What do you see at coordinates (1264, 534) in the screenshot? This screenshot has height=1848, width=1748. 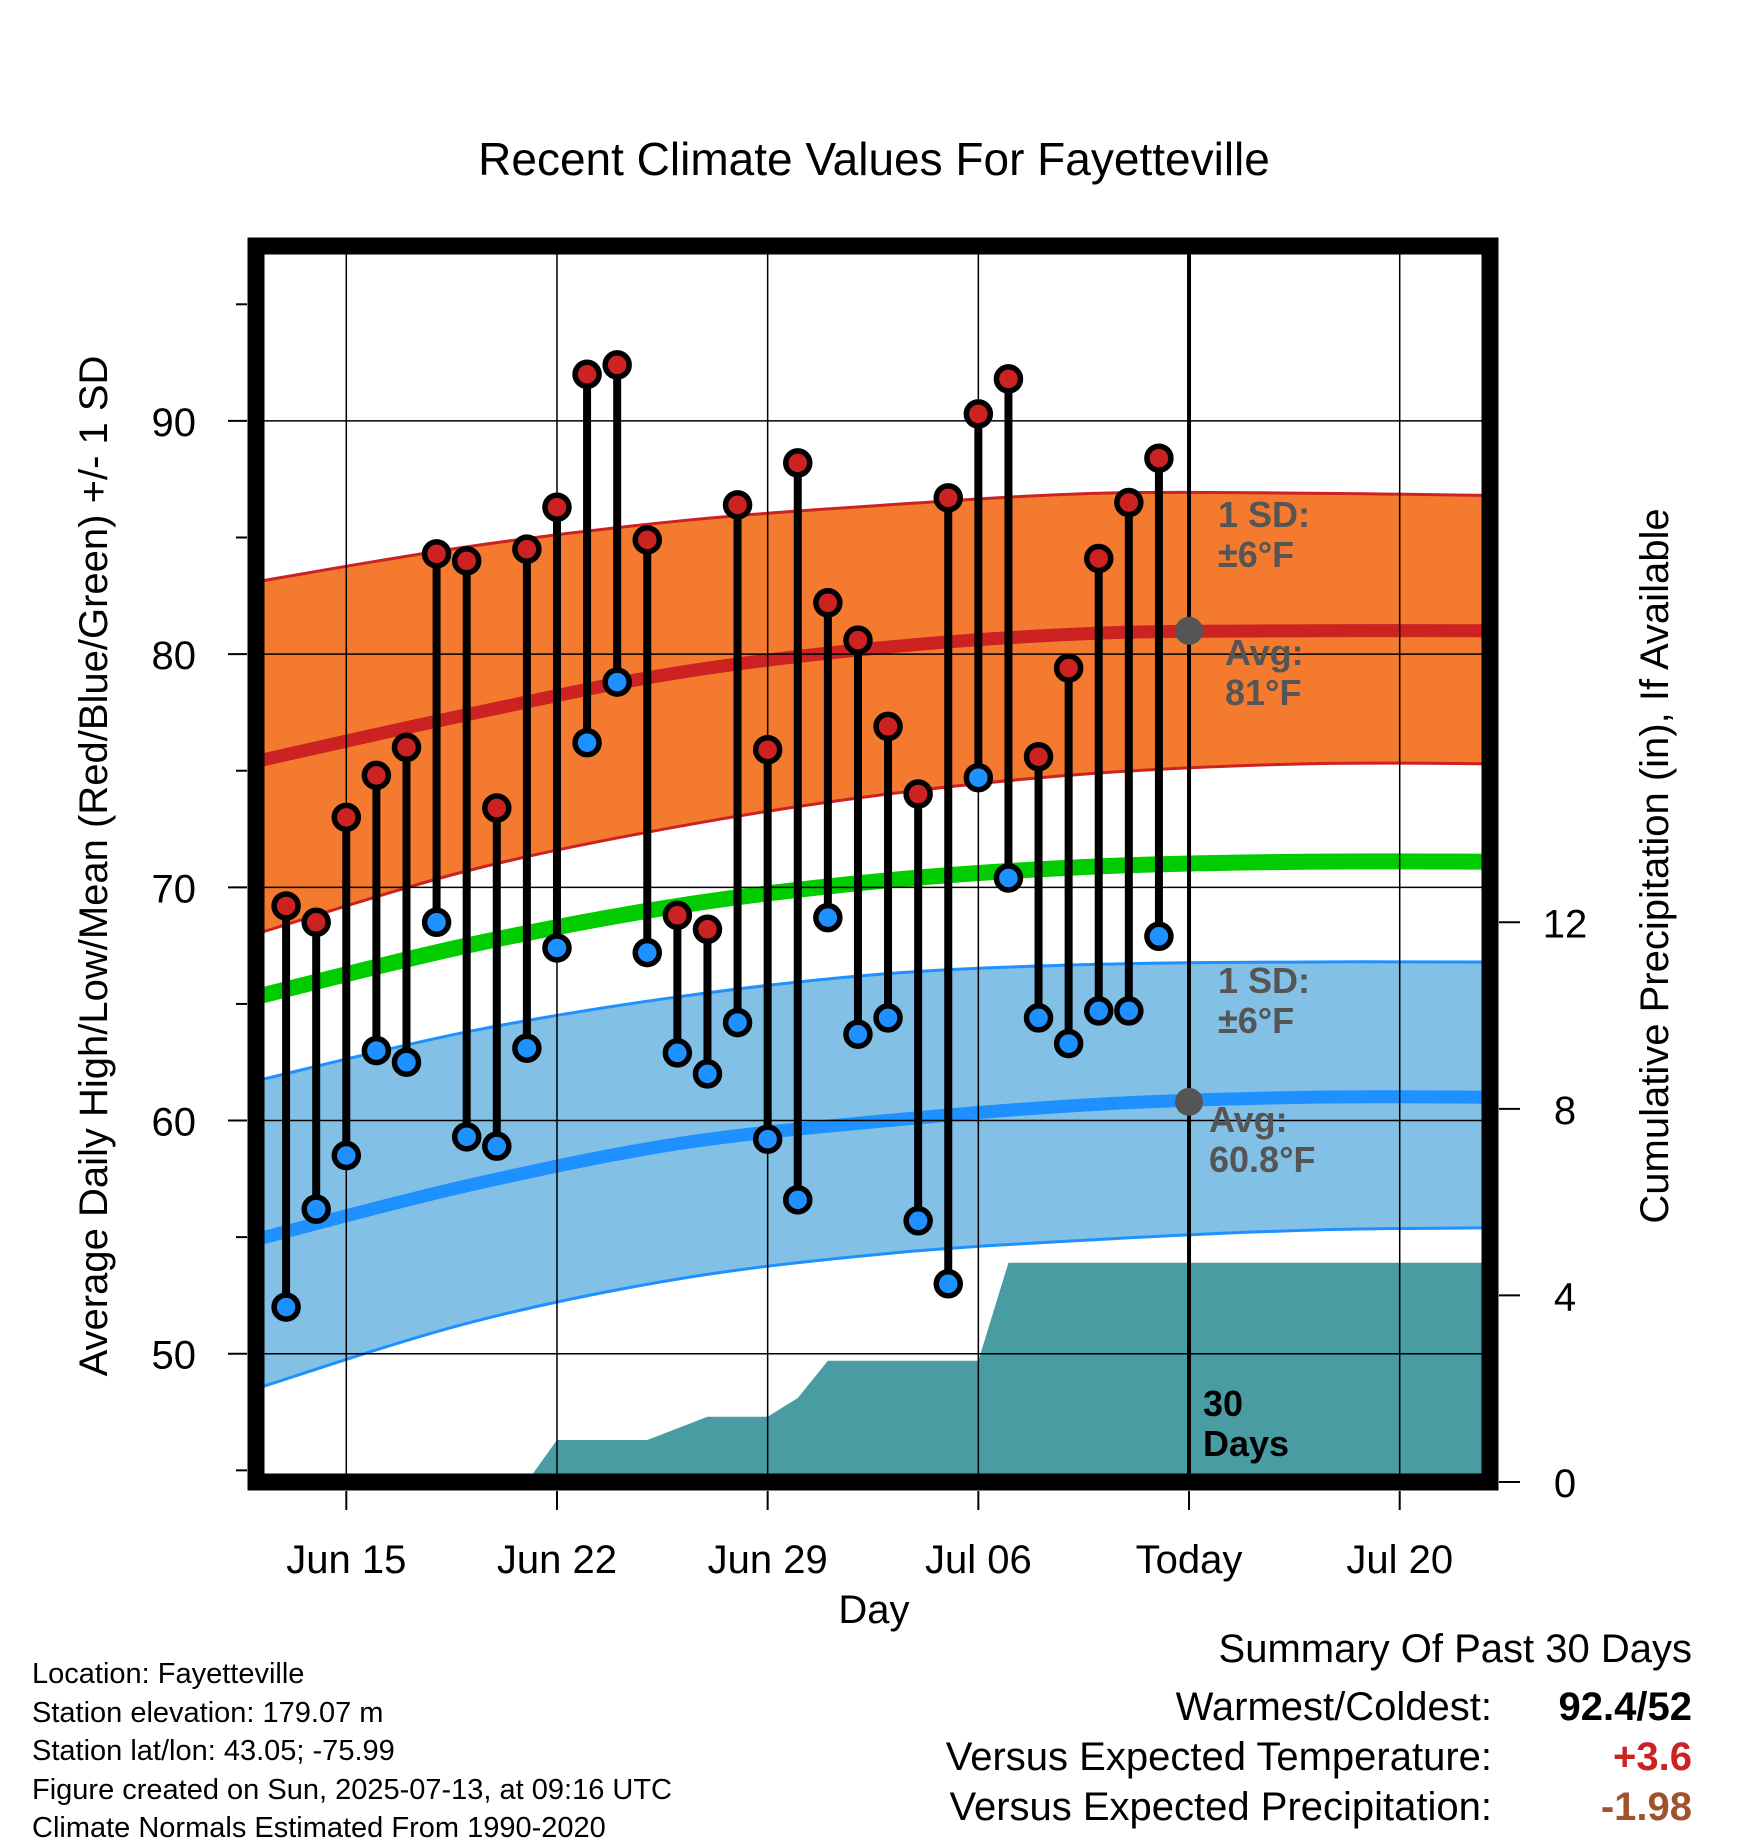 I see `high-sd-annotation: 1 SD: ±6°F` at bounding box center [1264, 534].